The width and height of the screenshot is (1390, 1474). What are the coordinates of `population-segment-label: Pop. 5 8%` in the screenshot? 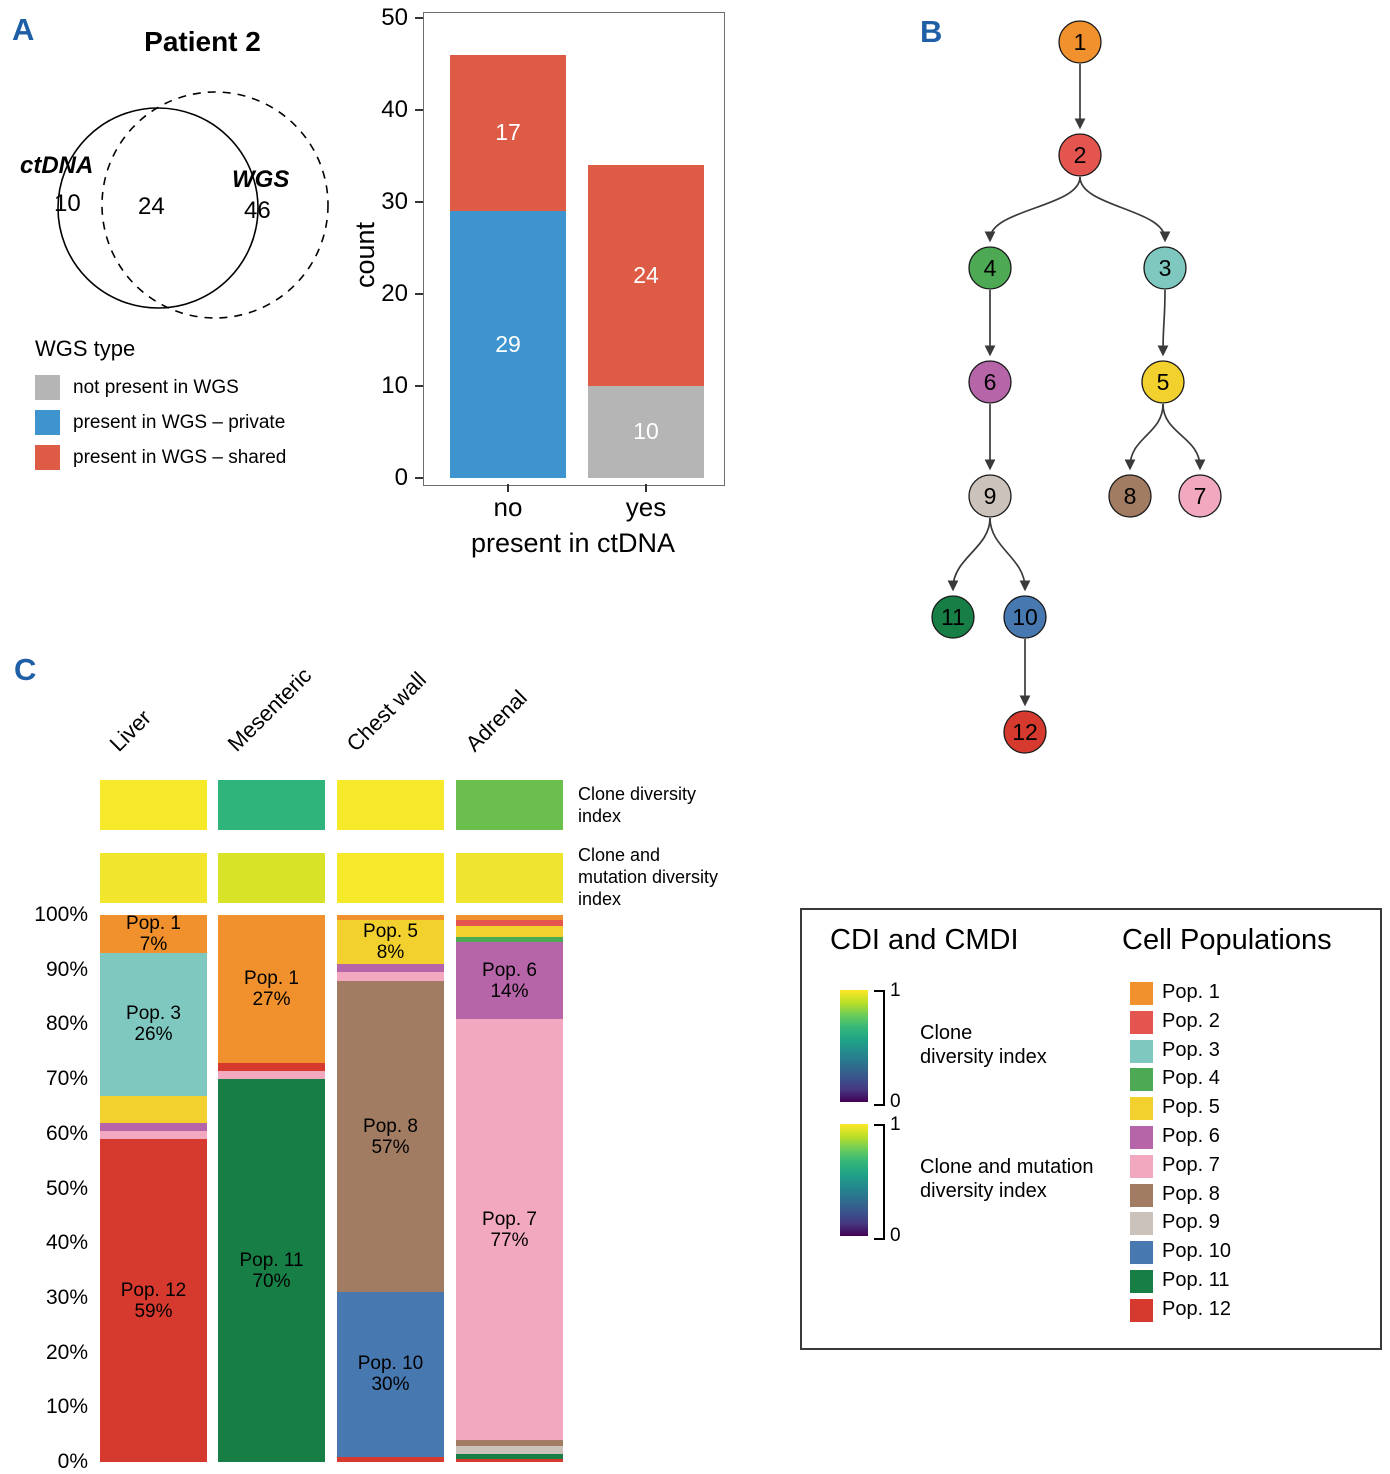 It's located at (390, 942).